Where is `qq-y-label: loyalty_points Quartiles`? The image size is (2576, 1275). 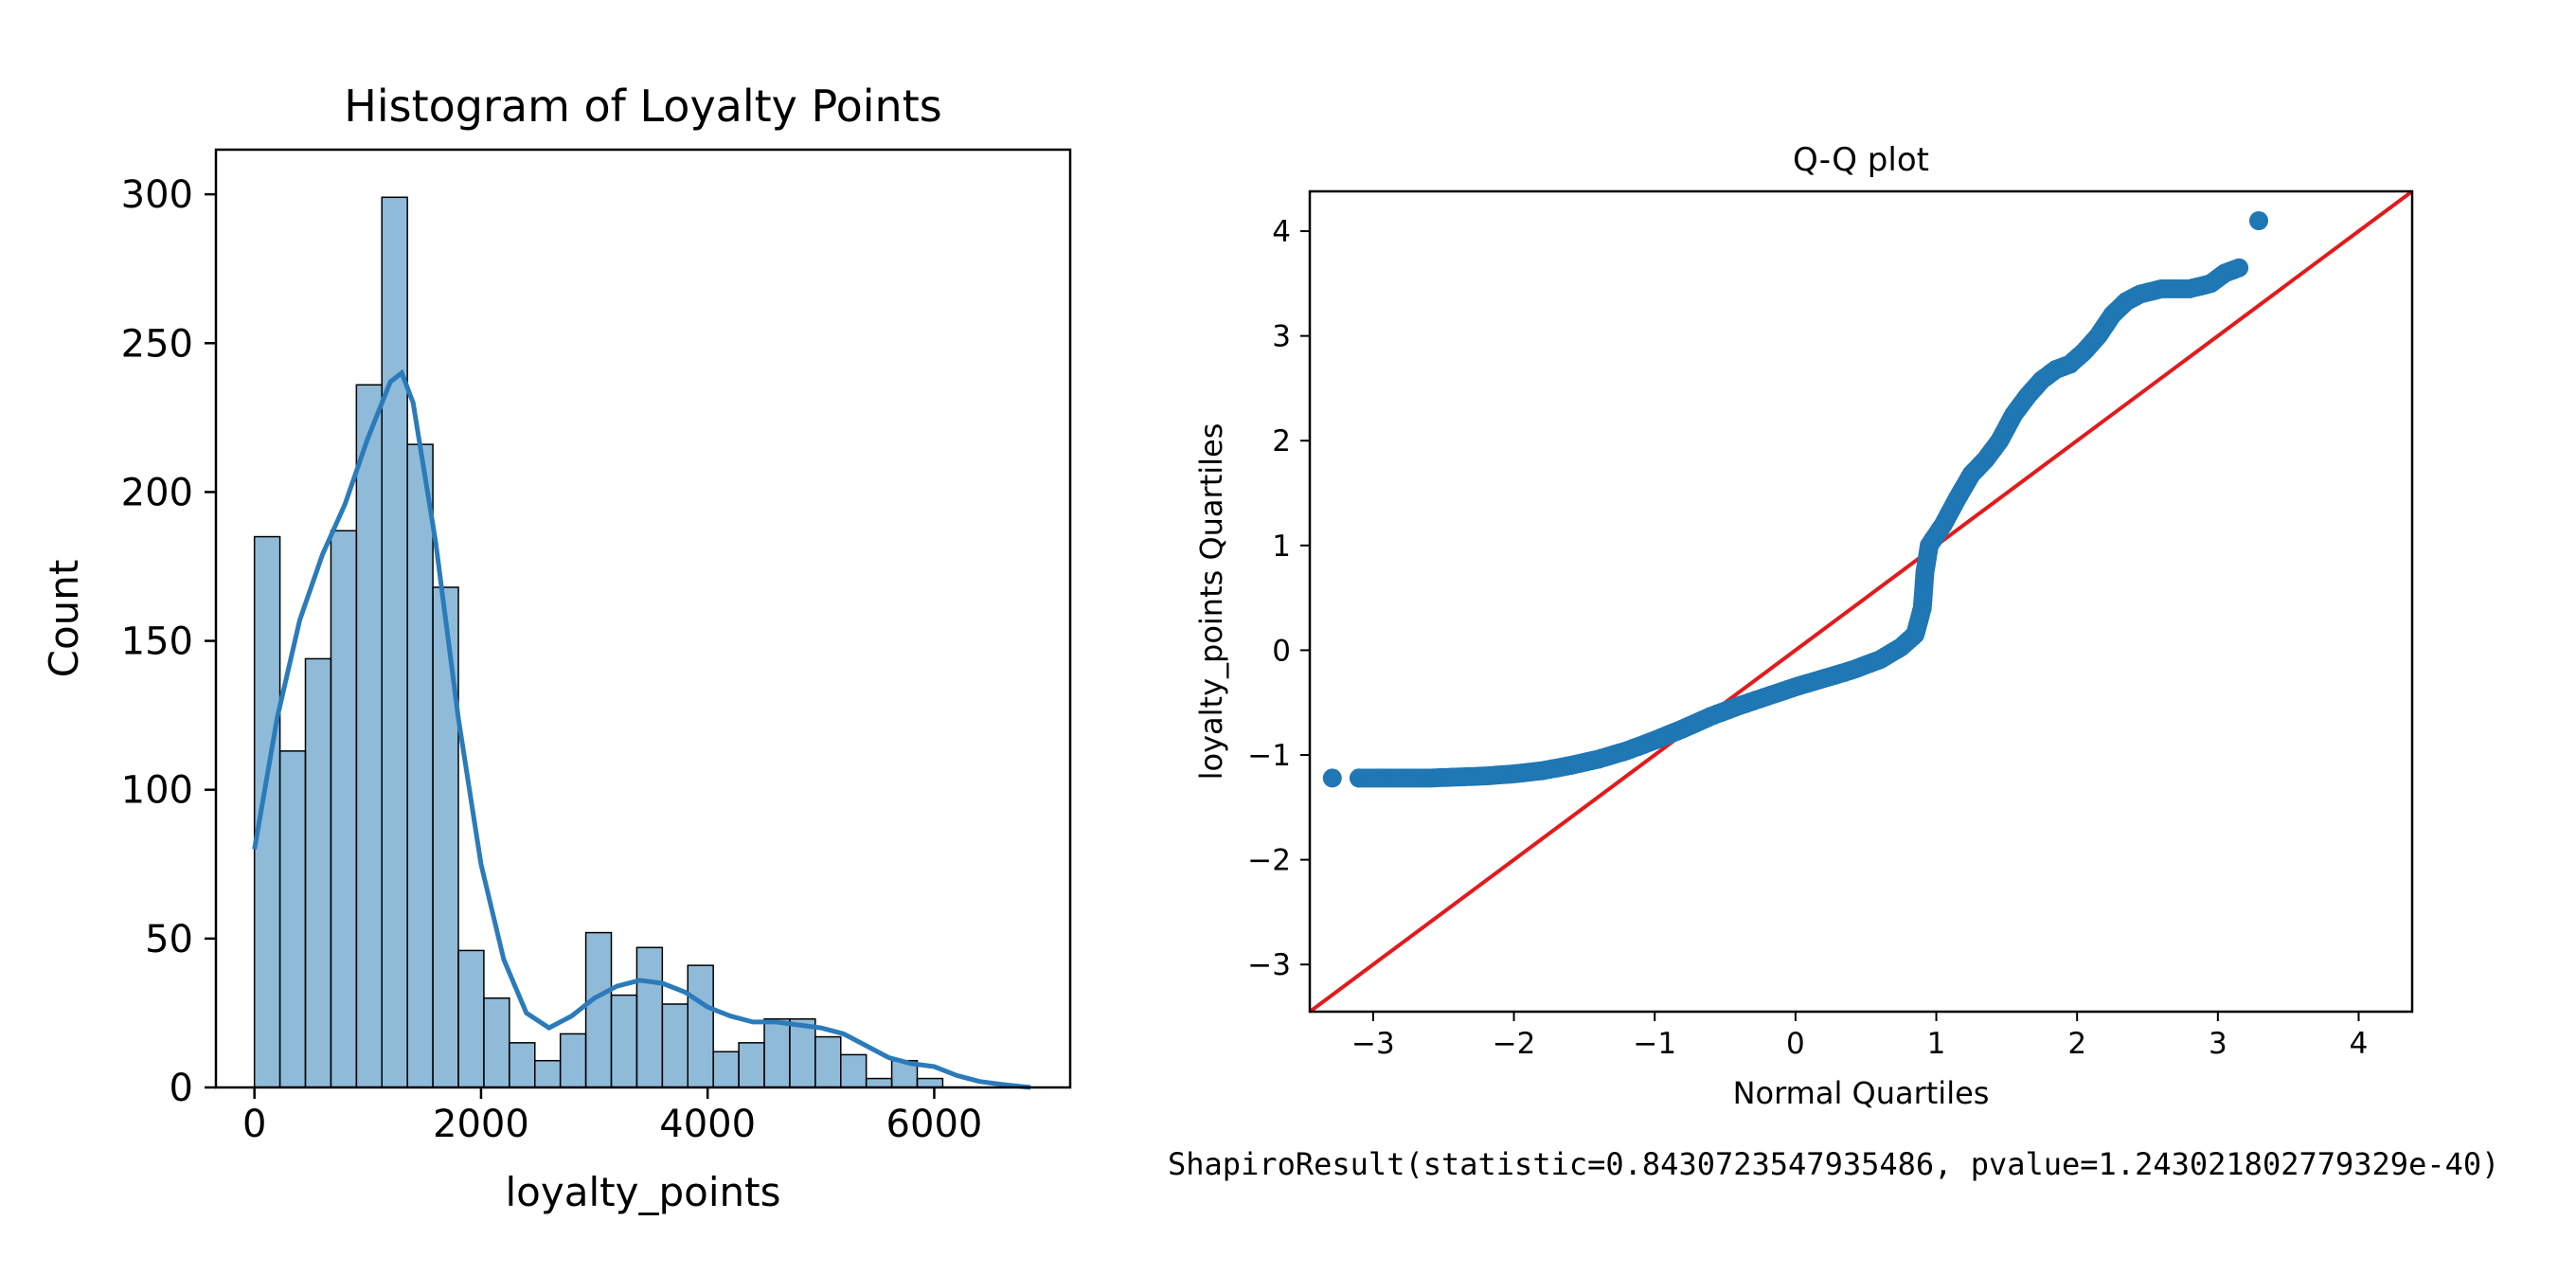
qq-y-label: loyalty_points Quartiles is located at coordinates (1211, 602).